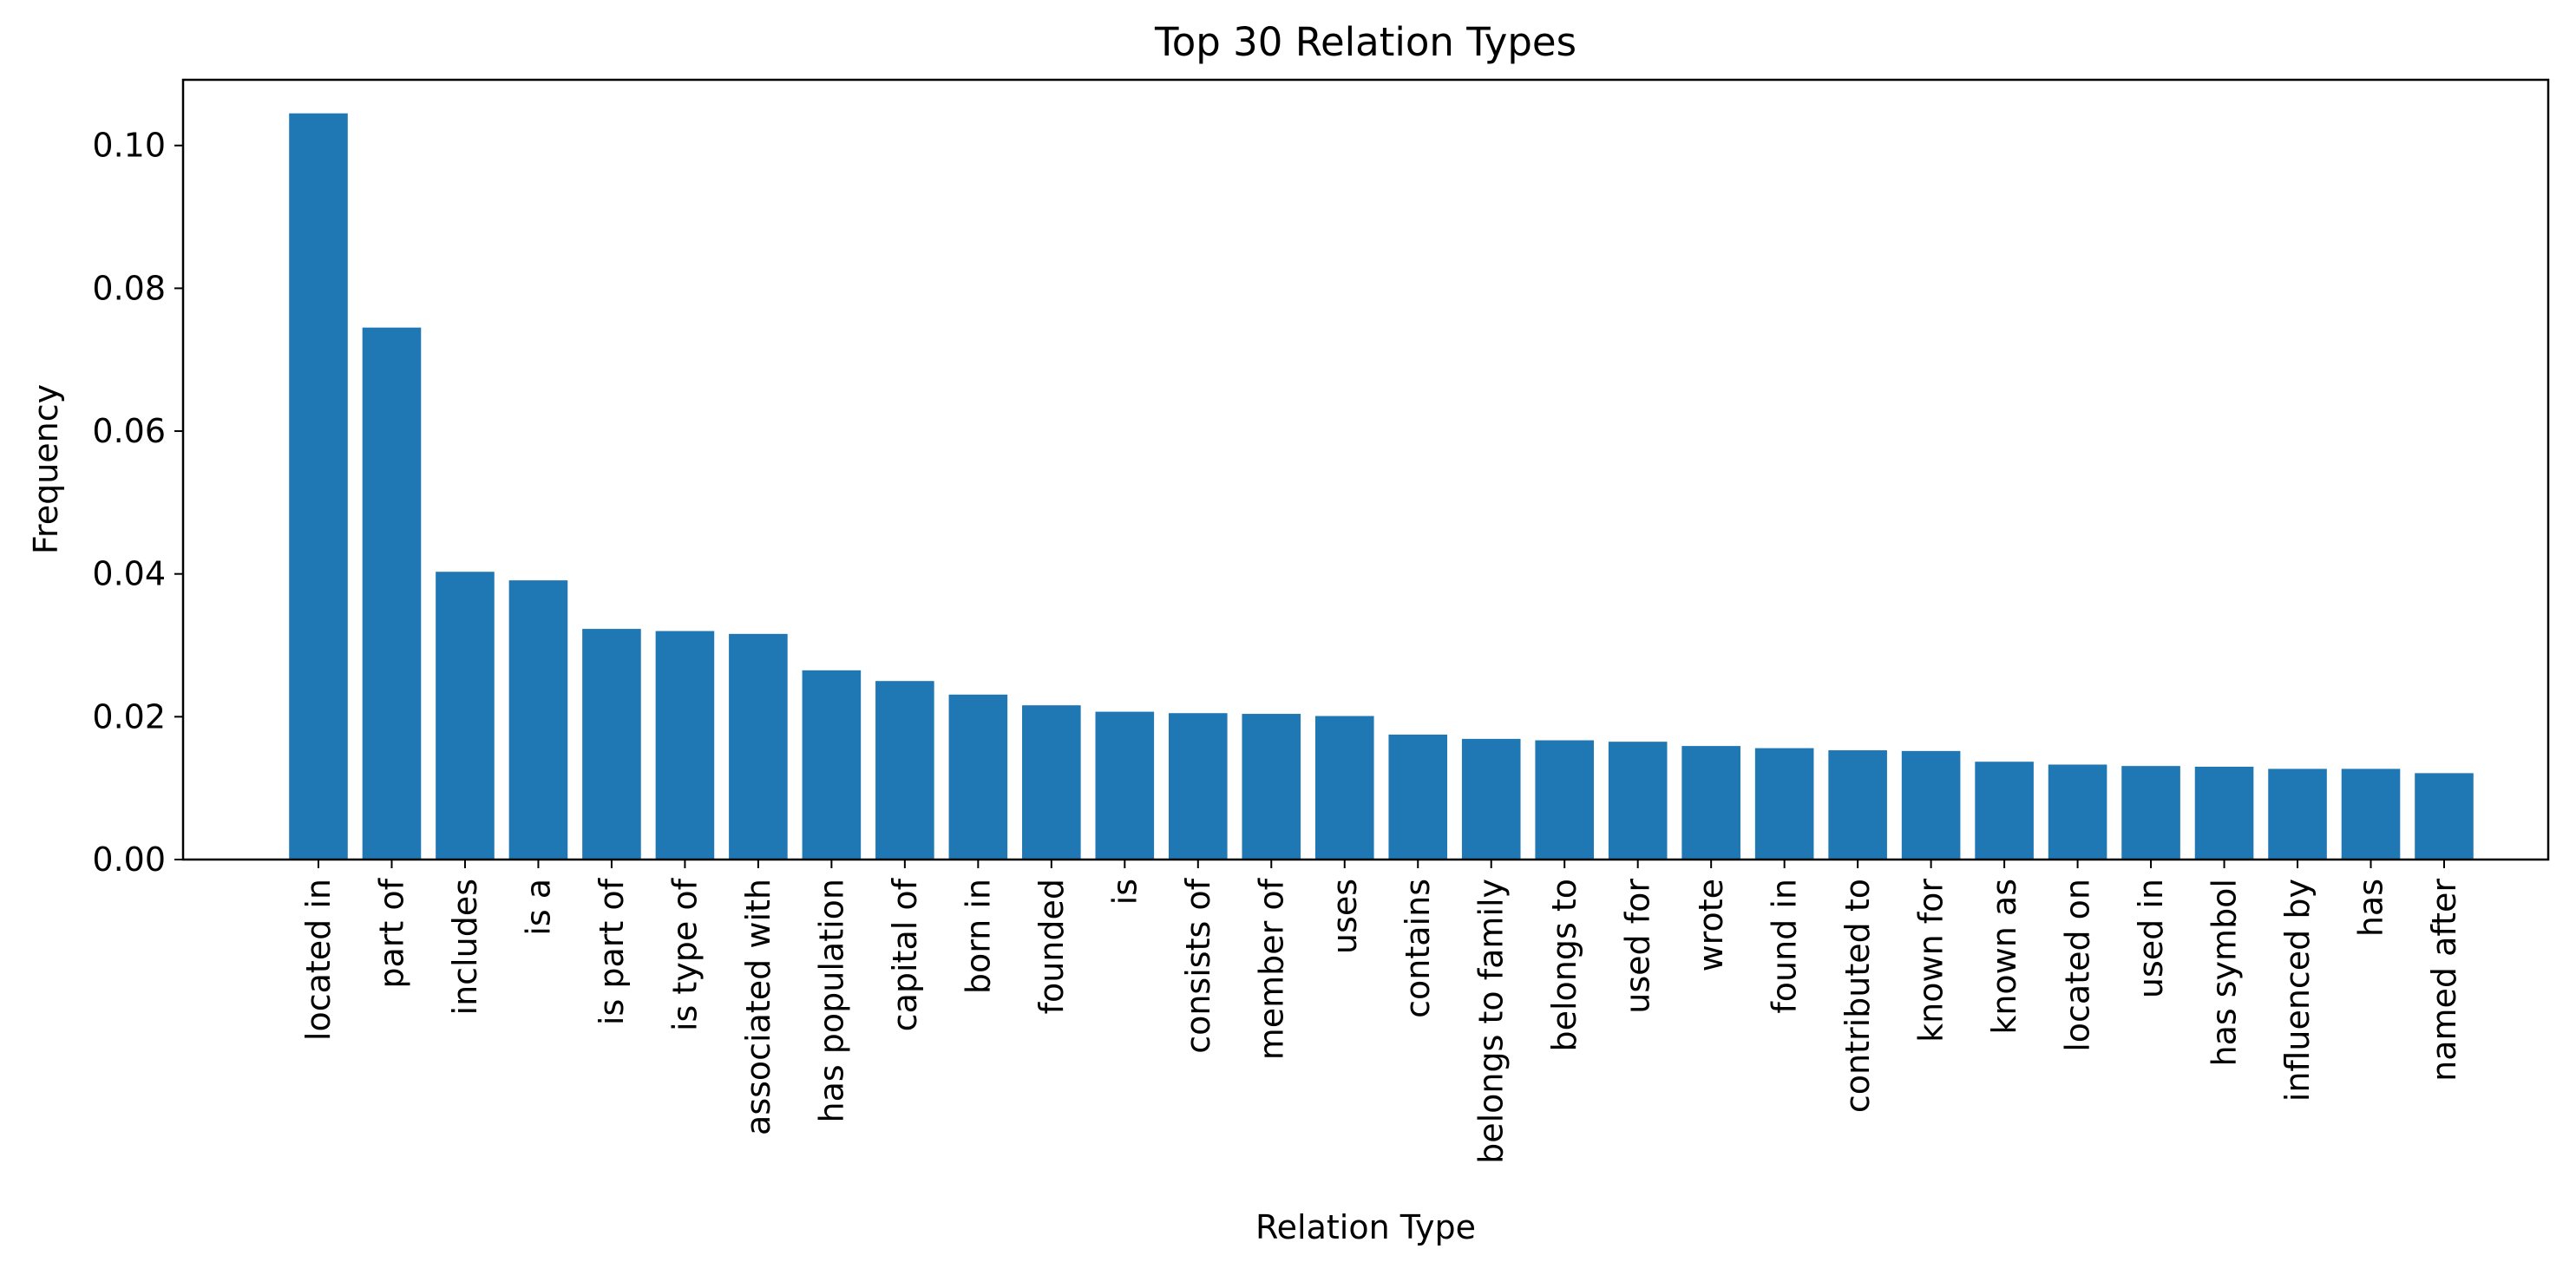 This screenshot has height=1275, width=2576. Describe the element at coordinates (129, 288) in the screenshot. I see `y-tick-label: 0.08` at that location.